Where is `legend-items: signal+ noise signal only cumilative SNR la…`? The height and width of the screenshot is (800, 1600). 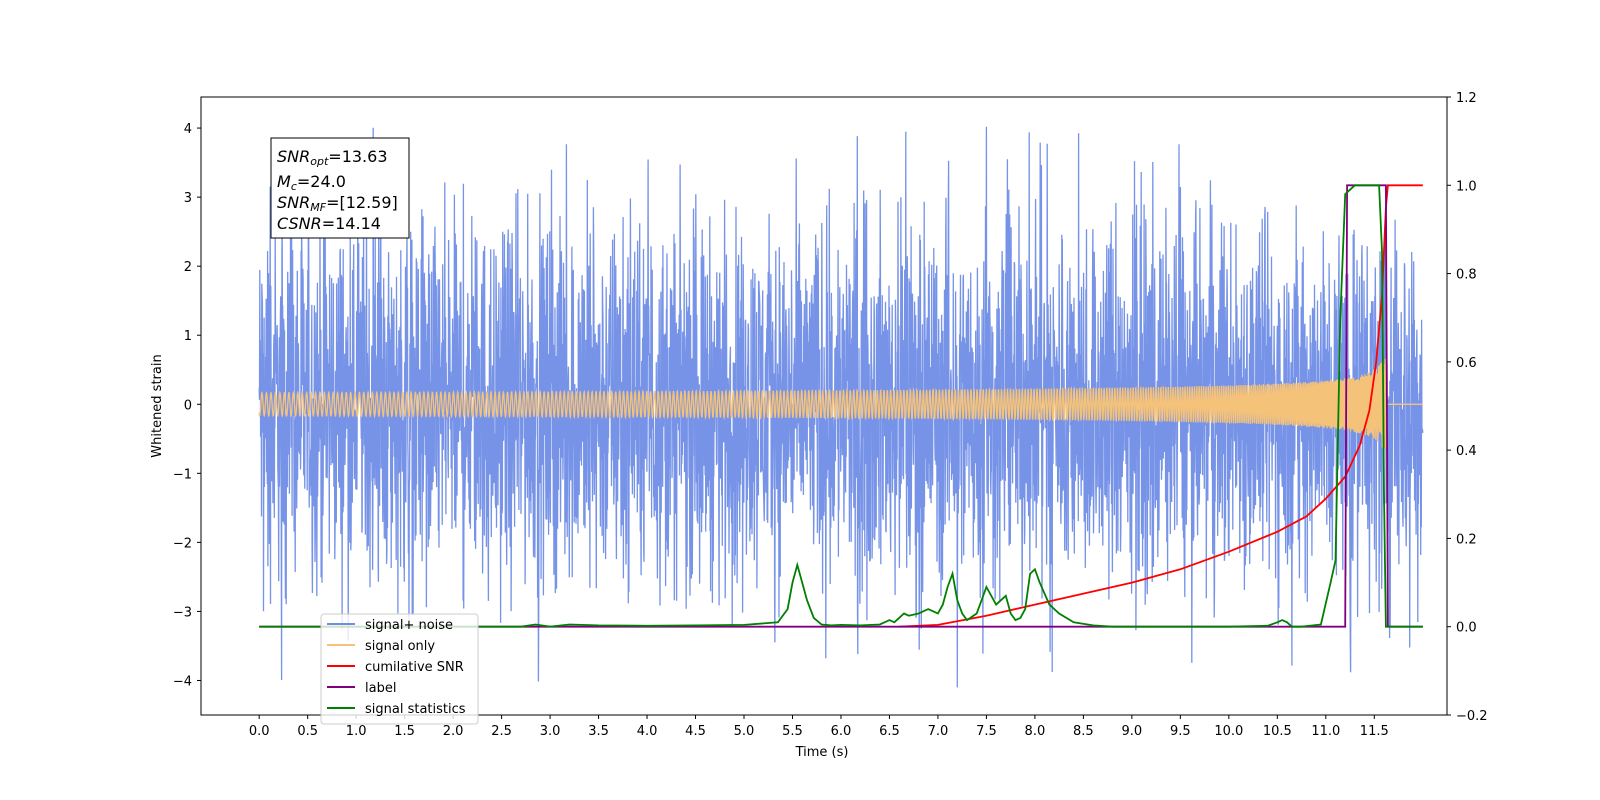 legend-items: signal+ noise signal only cumilative SNR la… is located at coordinates (396, 667).